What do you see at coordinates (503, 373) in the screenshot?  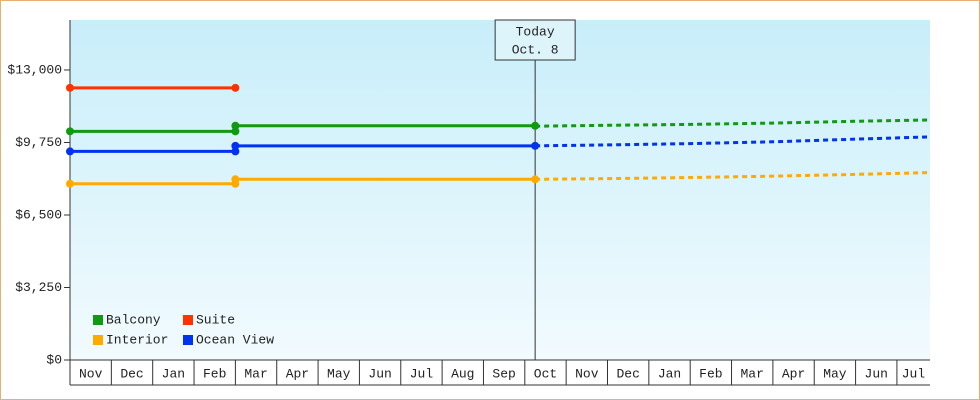 I see `x-tick-label: Sep` at bounding box center [503, 373].